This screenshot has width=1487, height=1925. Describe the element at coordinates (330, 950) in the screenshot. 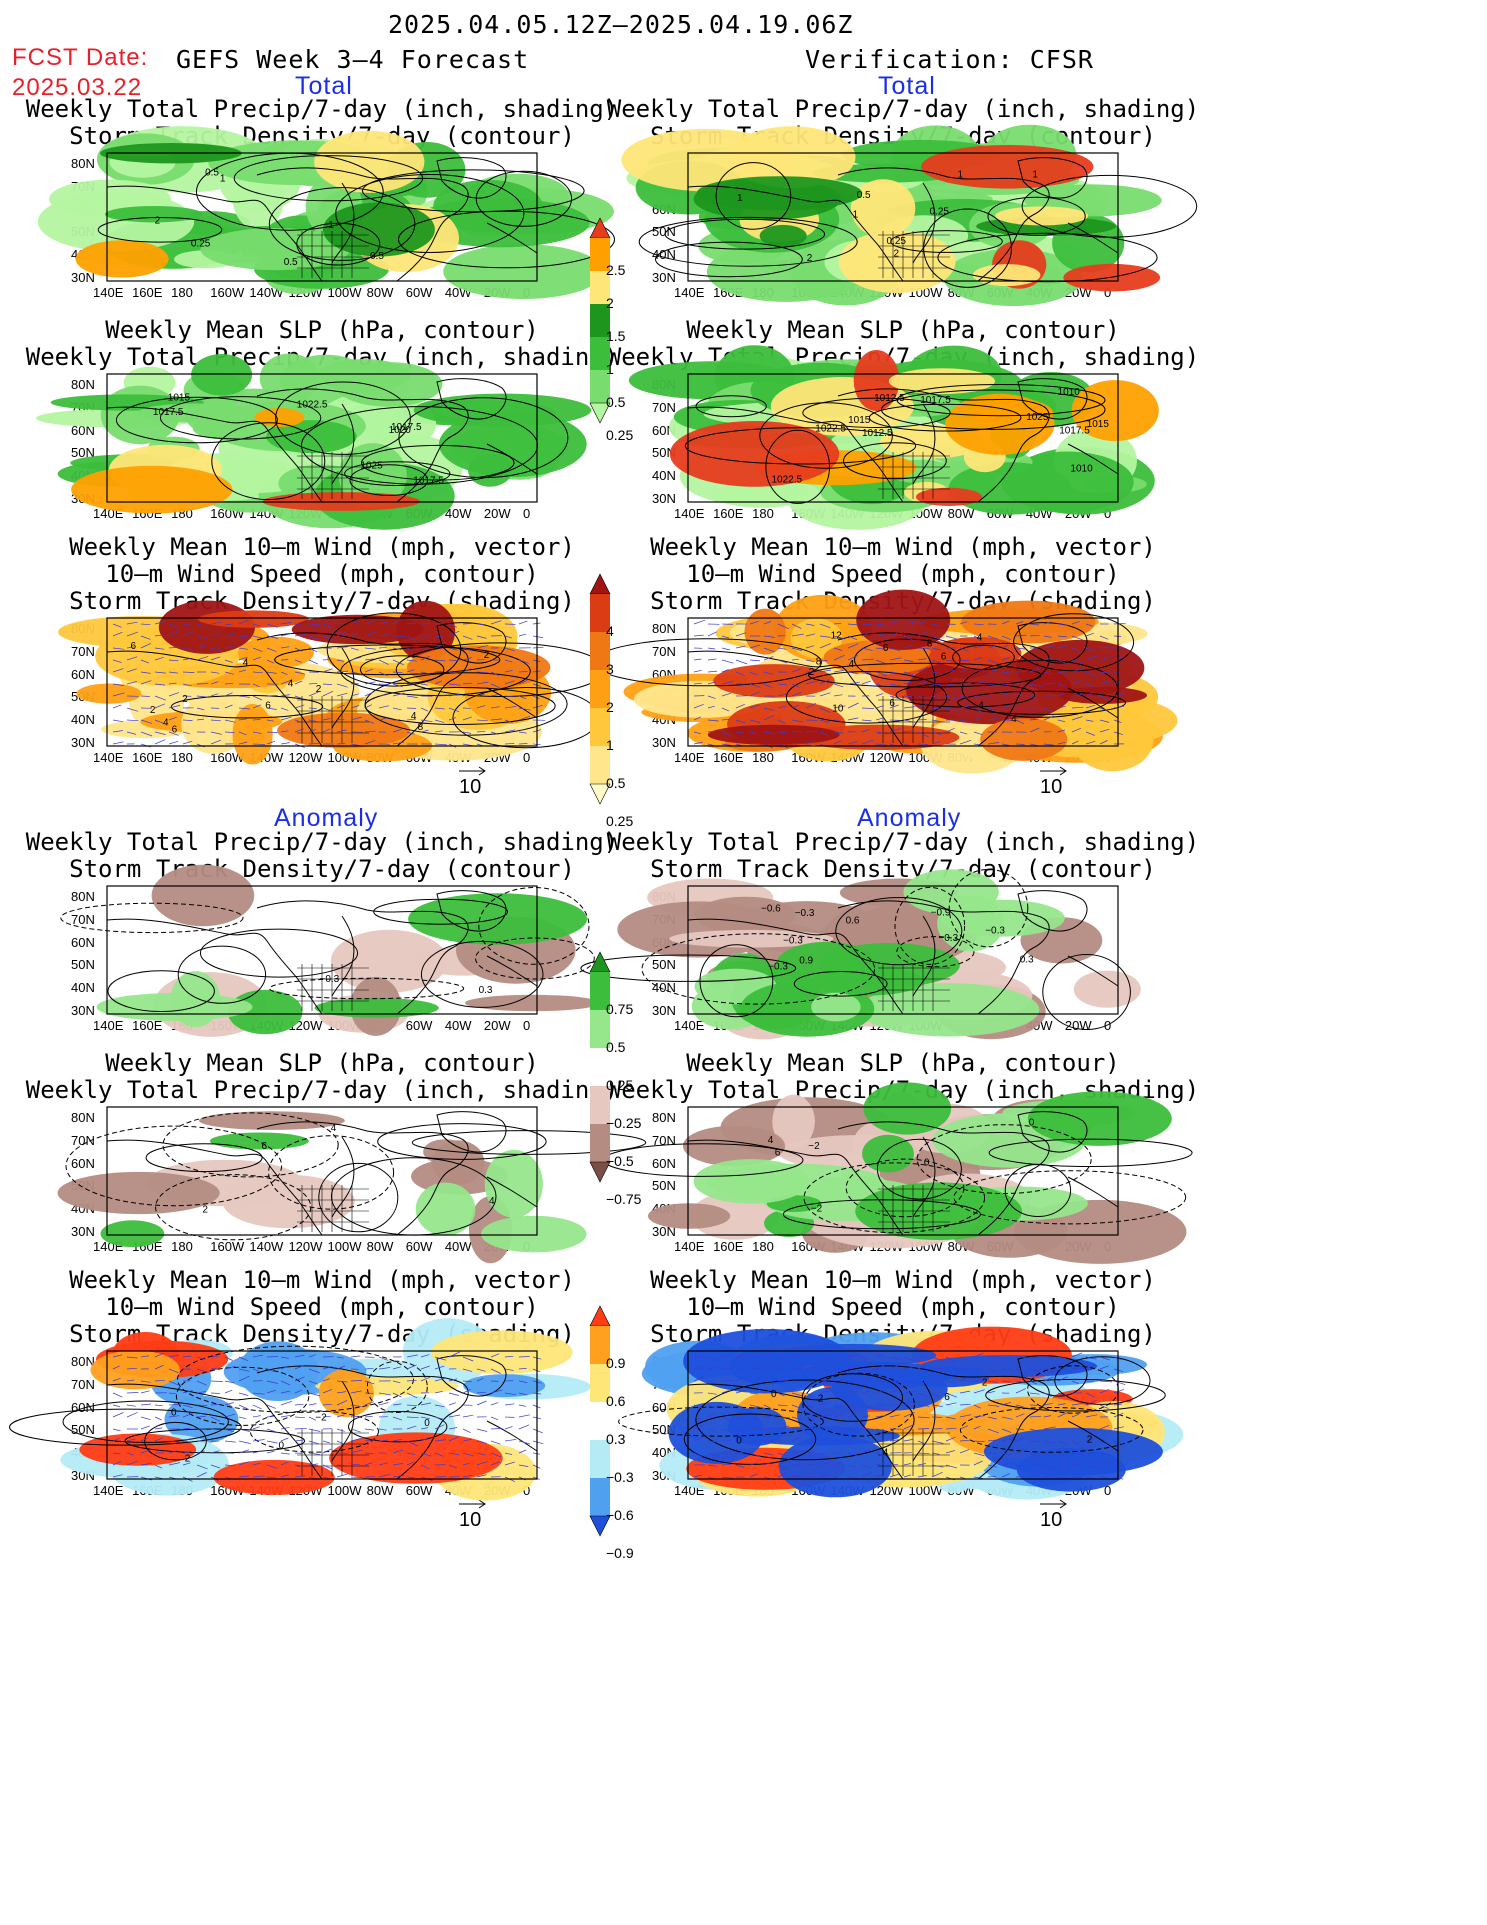

I see `map-panel-f_a1: −0.3 0.3` at that location.